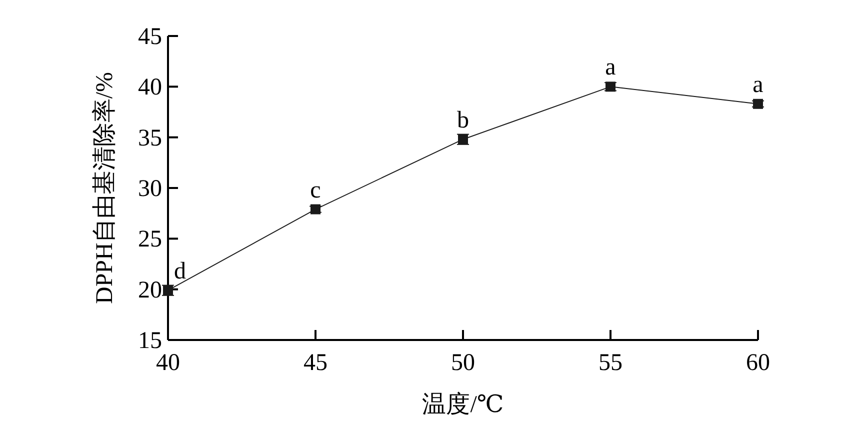 The height and width of the screenshot is (445, 850). I want to click on annotation: d, so click(180, 271).